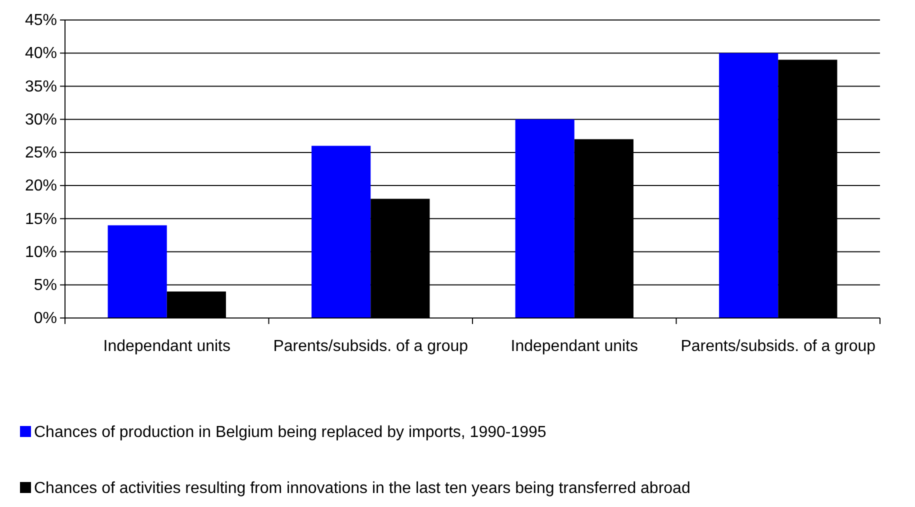 The width and height of the screenshot is (915, 507). I want to click on legend-label: Chances of activities resulting from innovations in the last ten years being transferred abroad, so click(362, 488).